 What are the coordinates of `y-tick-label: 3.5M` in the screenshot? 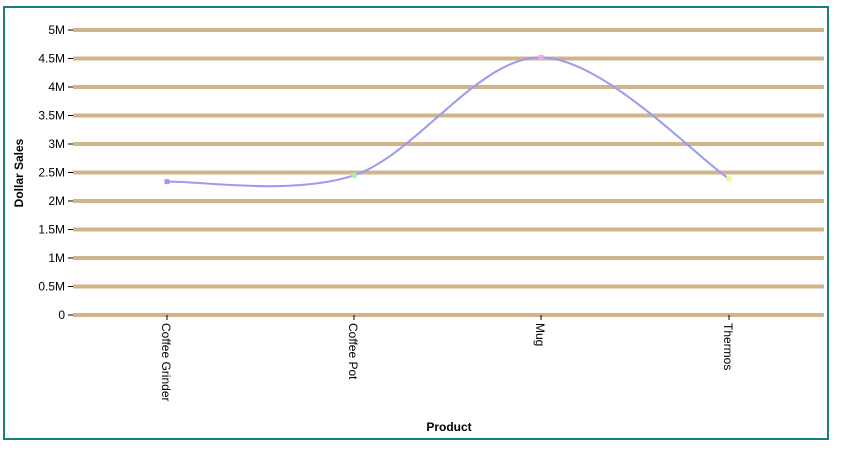 It's located at (51, 116).